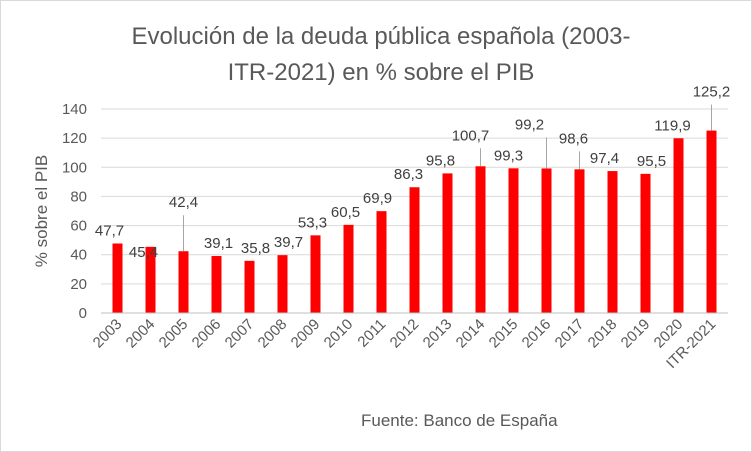 This screenshot has height=452, width=752. What do you see at coordinates (603, 334) in the screenshot?
I see `x-tick-label: 2018` at bounding box center [603, 334].